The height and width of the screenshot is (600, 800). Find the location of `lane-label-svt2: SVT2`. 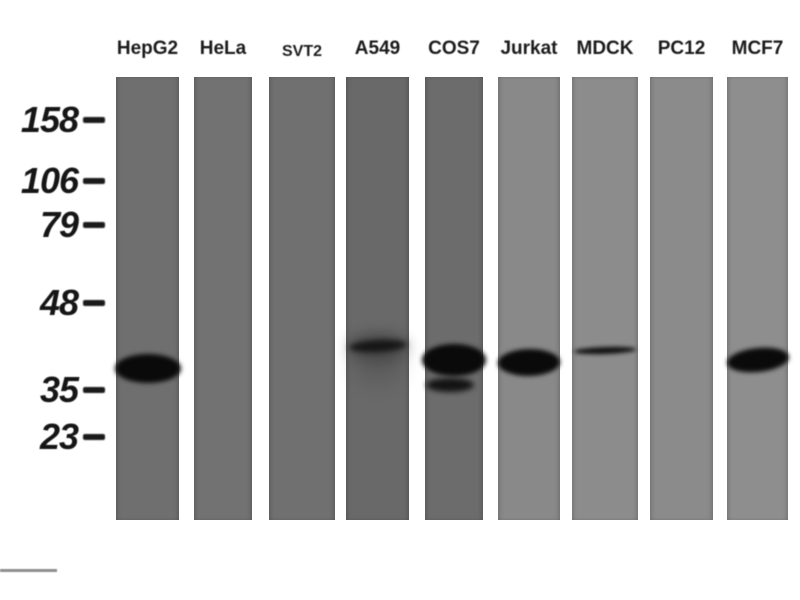

lane-label-svt2: SVT2 is located at coordinates (301, 51).